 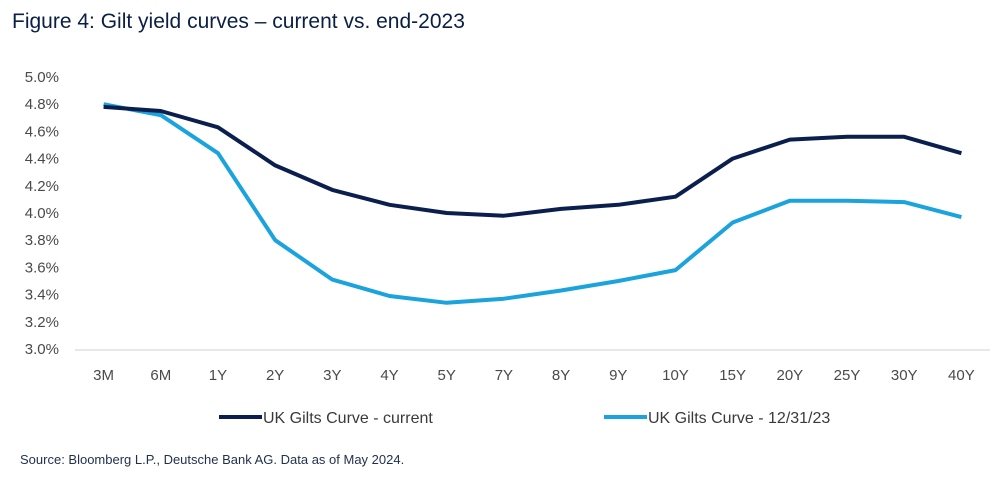 What do you see at coordinates (218, 375) in the screenshot?
I see `x-tick-label: 1Y` at bounding box center [218, 375].